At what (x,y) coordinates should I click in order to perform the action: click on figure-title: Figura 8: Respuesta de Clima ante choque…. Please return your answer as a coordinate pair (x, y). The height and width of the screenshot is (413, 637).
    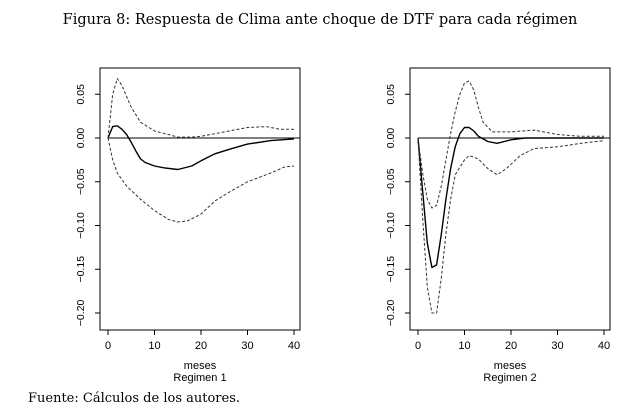
    Looking at the image, I should click on (320, 20).